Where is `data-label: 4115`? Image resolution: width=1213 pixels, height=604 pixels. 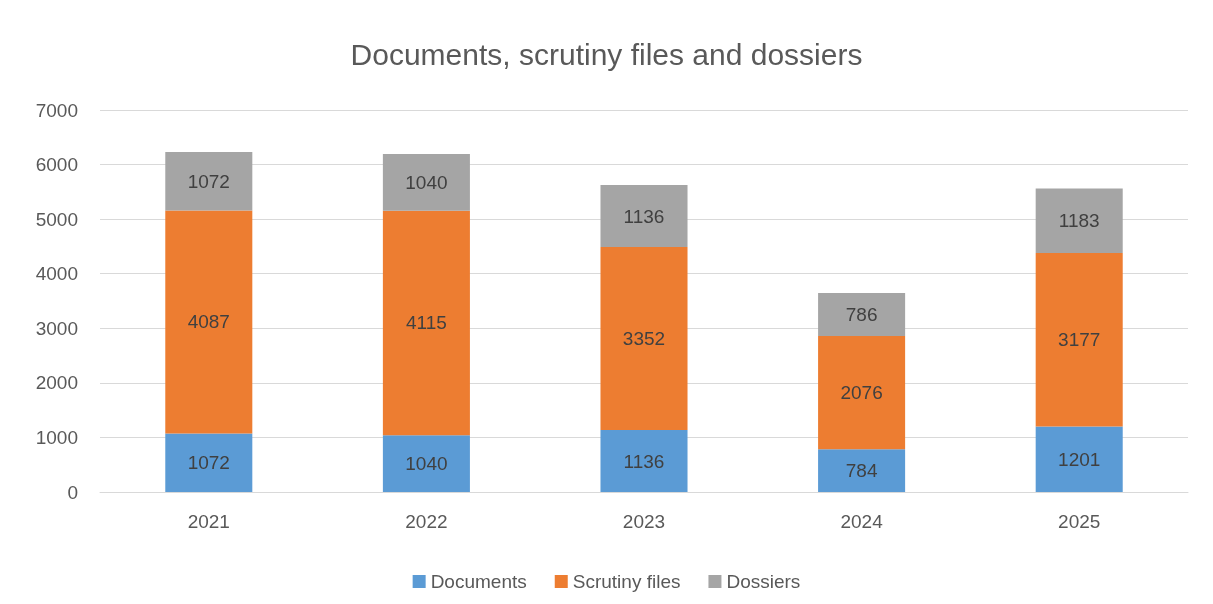 data-label: 4115 is located at coordinates (426, 323).